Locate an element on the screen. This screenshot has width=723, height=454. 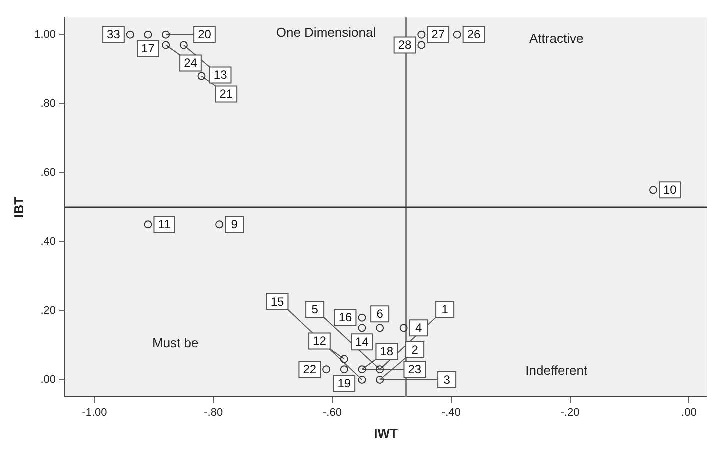
annotation: 16 is located at coordinates (345, 317).